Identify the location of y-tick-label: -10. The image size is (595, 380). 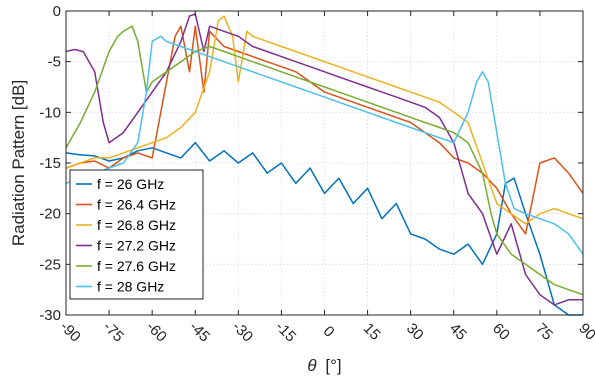
(50, 112).